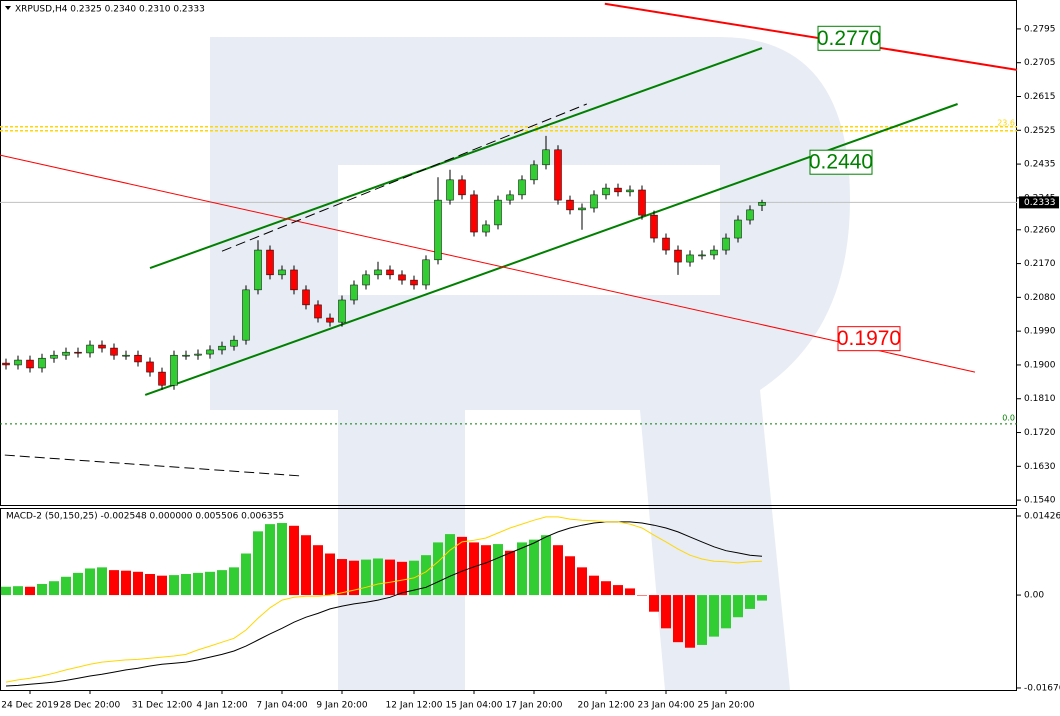 The width and height of the screenshot is (1060, 716). What do you see at coordinates (90, 706) in the screenshot?
I see `x-tick-label: 28 Dec 20:00` at bounding box center [90, 706].